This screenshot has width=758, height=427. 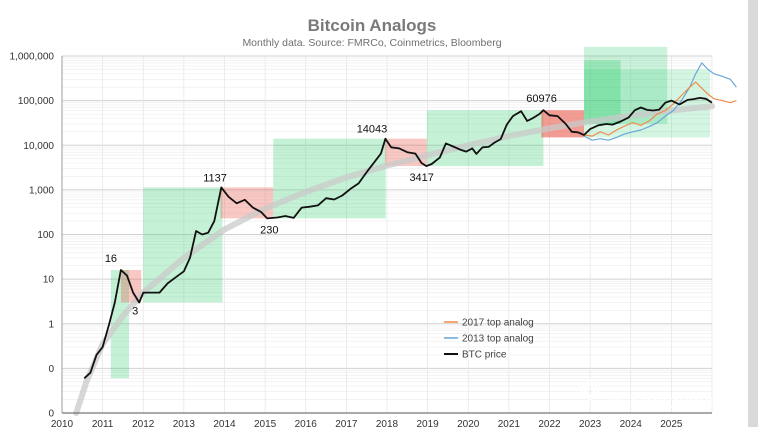 I want to click on x-tick-label: 2023, so click(x=590, y=423).